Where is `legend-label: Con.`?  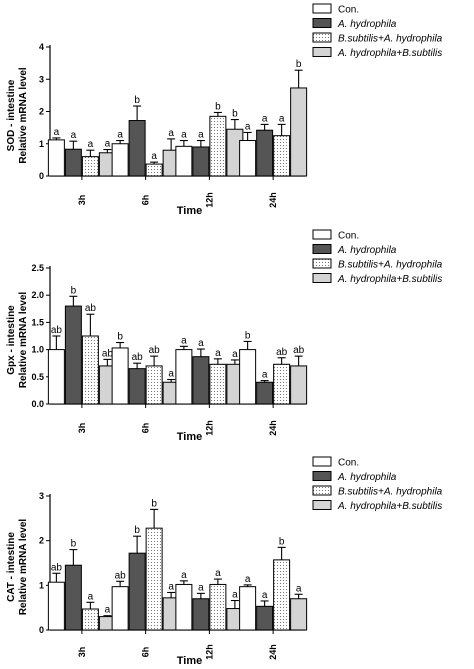 legend-label: Con. is located at coordinates (348, 236).